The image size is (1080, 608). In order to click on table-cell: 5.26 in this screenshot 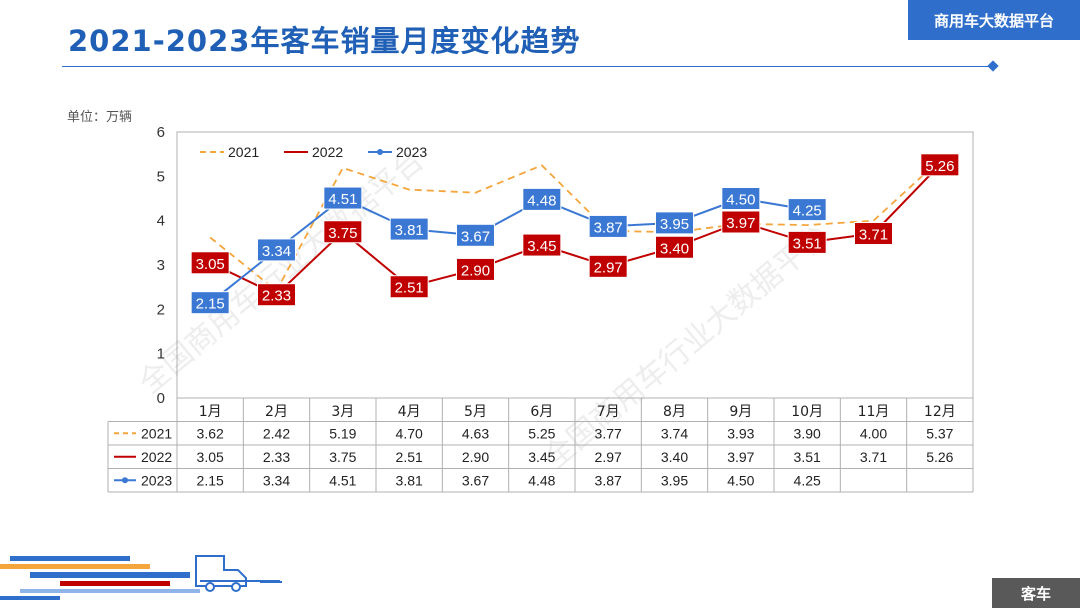, I will do `click(939, 457)`.